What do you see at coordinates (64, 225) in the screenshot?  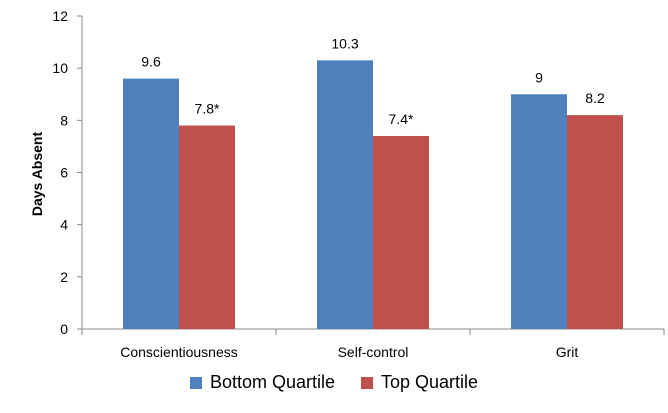 I see `y-tick-label: 4` at bounding box center [64, 225].